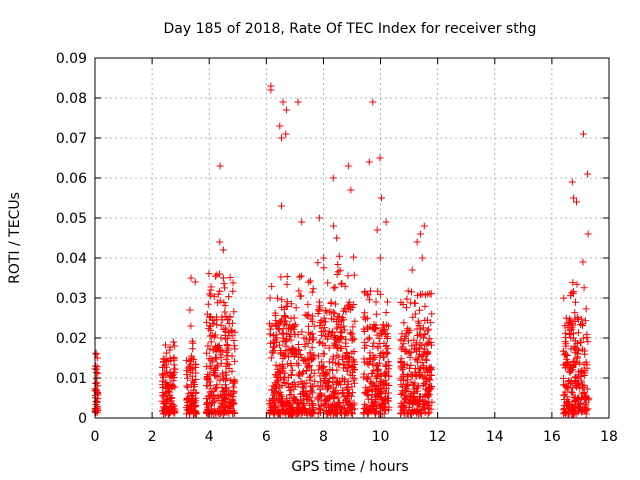 Image resolution: width=640 pixels, height=480 pixels. What do you see at coordinates (71, 139) in the screenshot?
I see `y-tick-label: 0.07` at bounding box center [71, 139].